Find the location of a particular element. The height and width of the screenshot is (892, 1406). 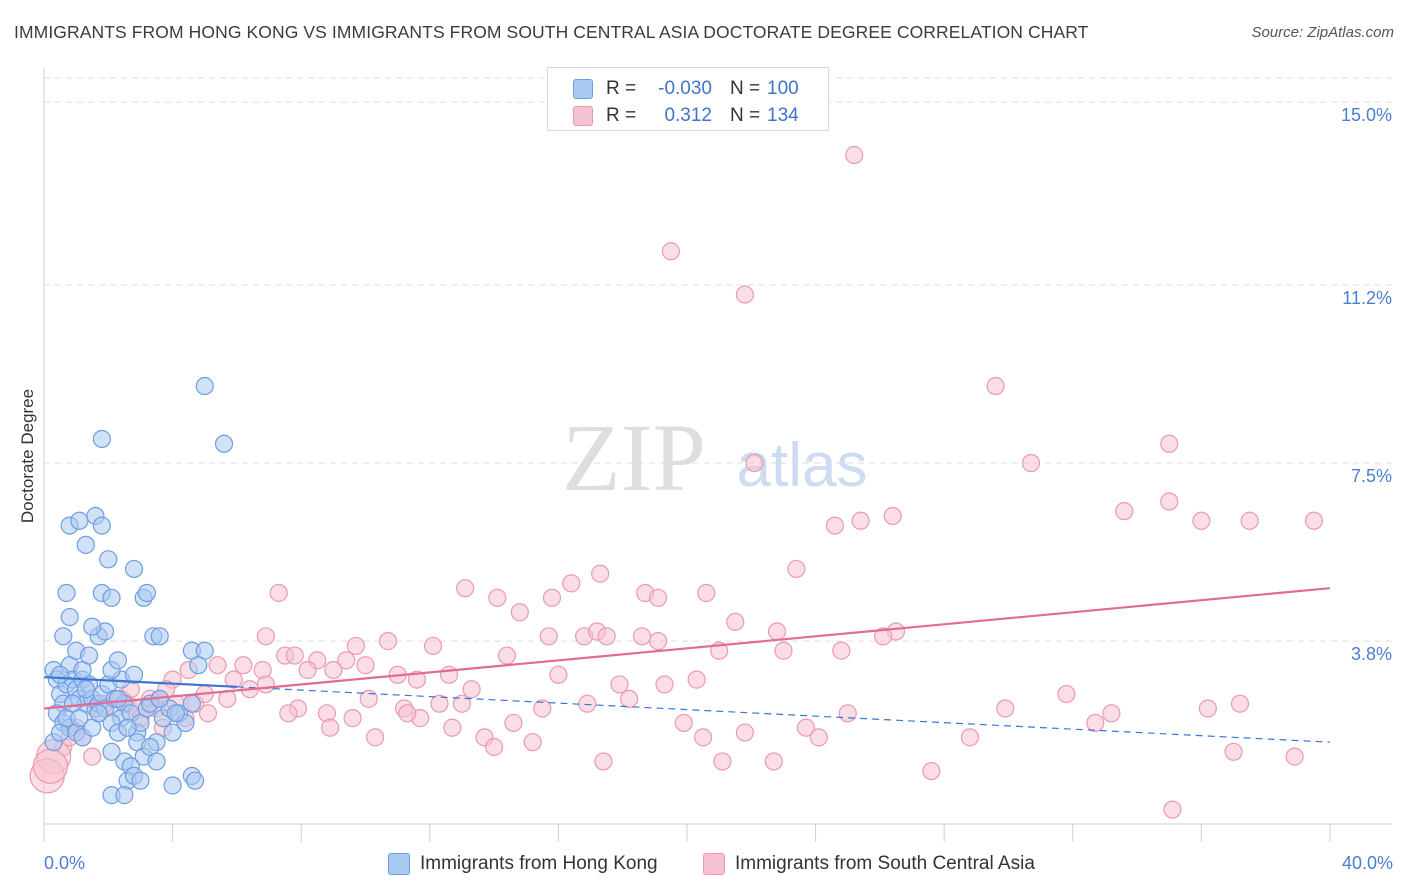

trend-line-south-central-asia is located at coordinates (687, 648).